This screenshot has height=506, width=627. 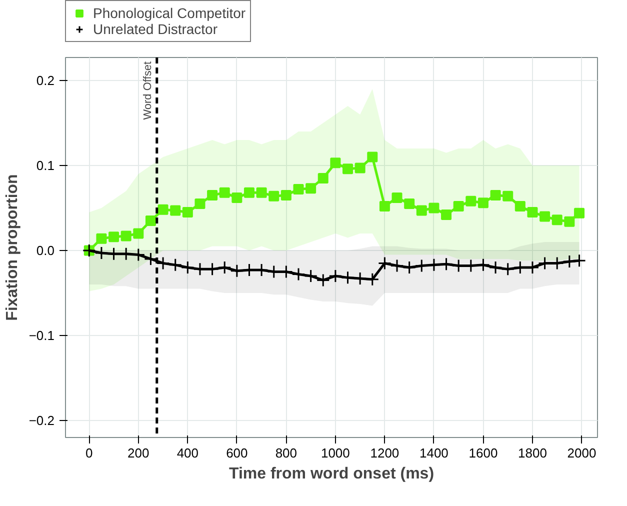 What do you see at coordinates (187, 453) in the screenshot?
I see `x-tick-label: 400` at bounding box center [187, 453].